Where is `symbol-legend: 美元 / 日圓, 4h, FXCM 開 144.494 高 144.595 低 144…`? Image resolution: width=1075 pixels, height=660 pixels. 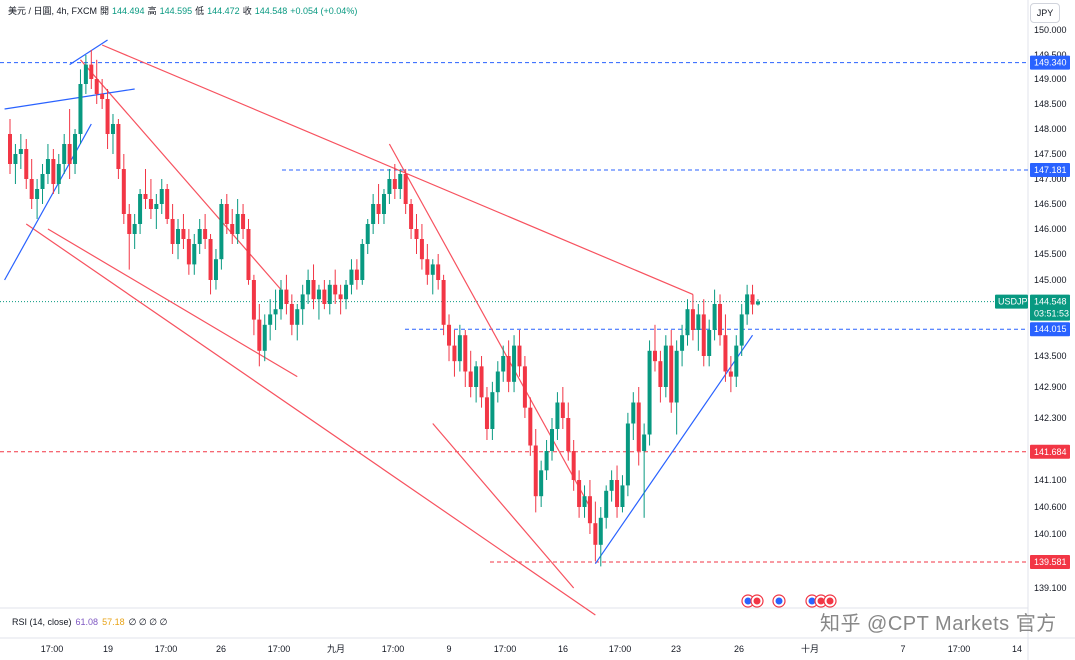
symbol-legend: 美元 / 日圓, 4h, FXCM 開 144.494 高 144.595 低 144… is located at coordinates (182, 10).